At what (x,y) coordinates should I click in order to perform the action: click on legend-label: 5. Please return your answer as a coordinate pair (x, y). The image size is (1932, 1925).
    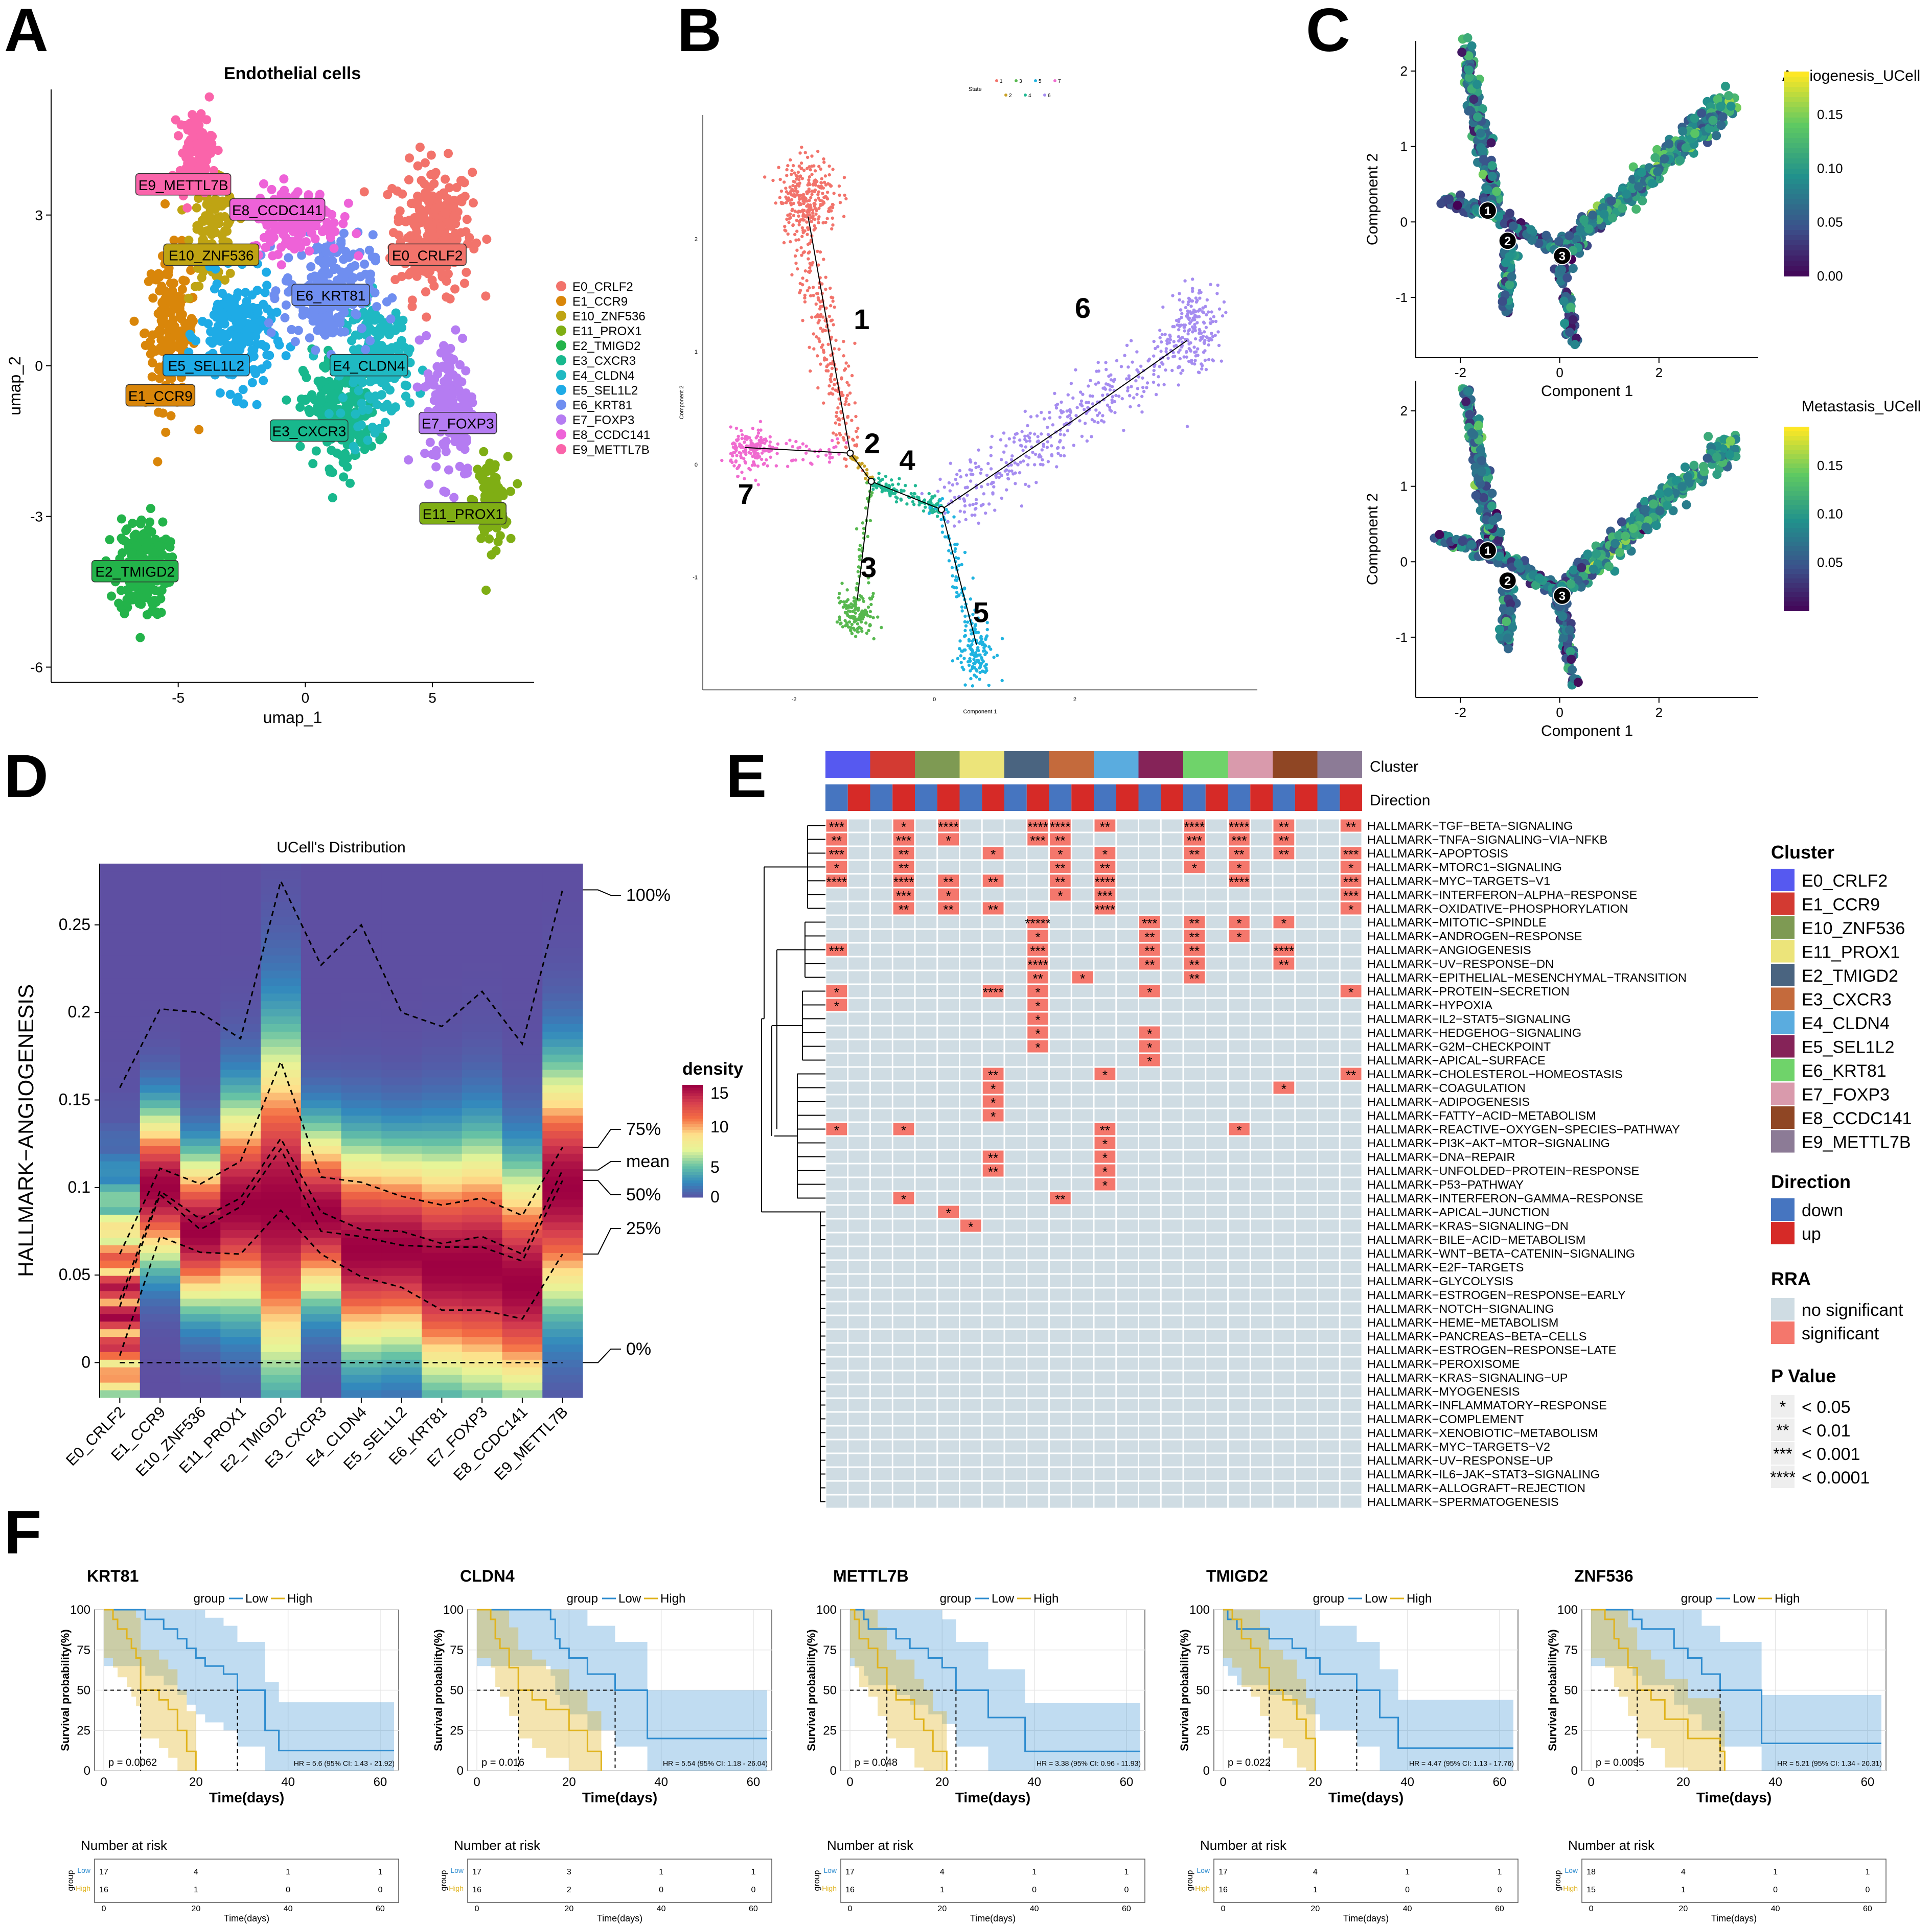
    Looking at the image, I should click on (1040, 82).